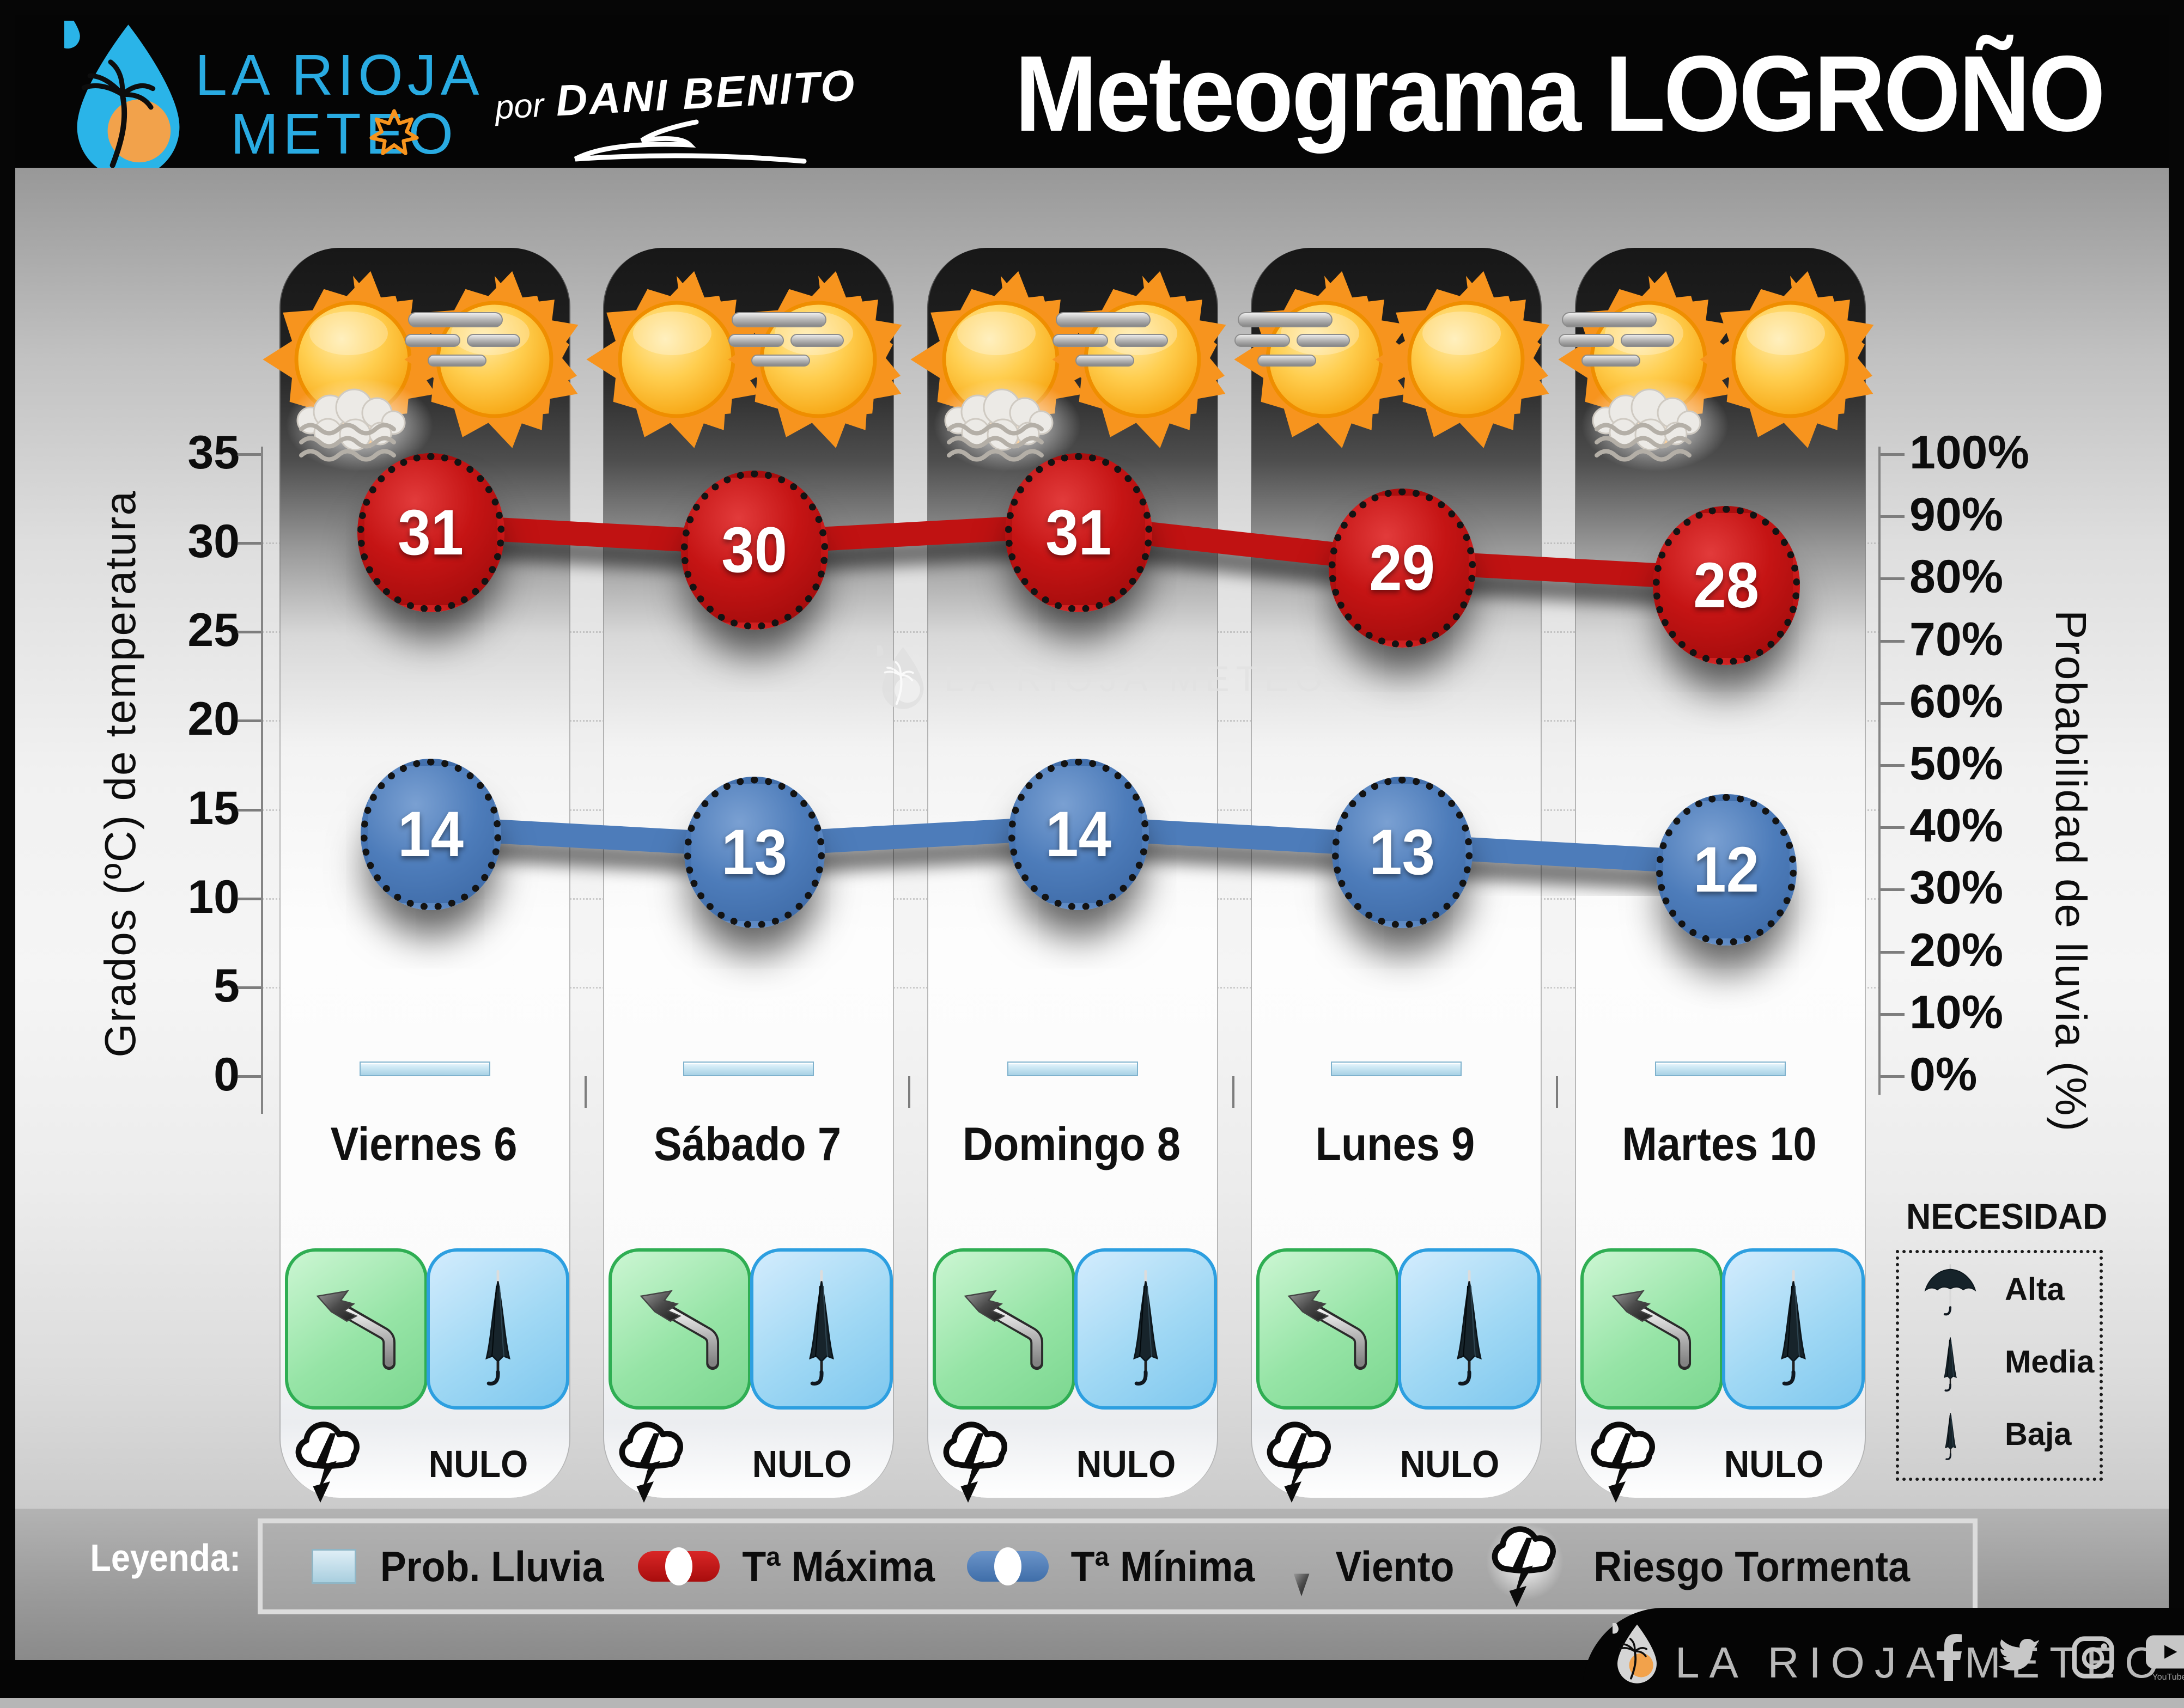 The width and height of the screenshot is (2184, 1708). Describe the element at coordinates (1999, 1362) in the screenshot. I see `necesidad-item: Media` at that location.